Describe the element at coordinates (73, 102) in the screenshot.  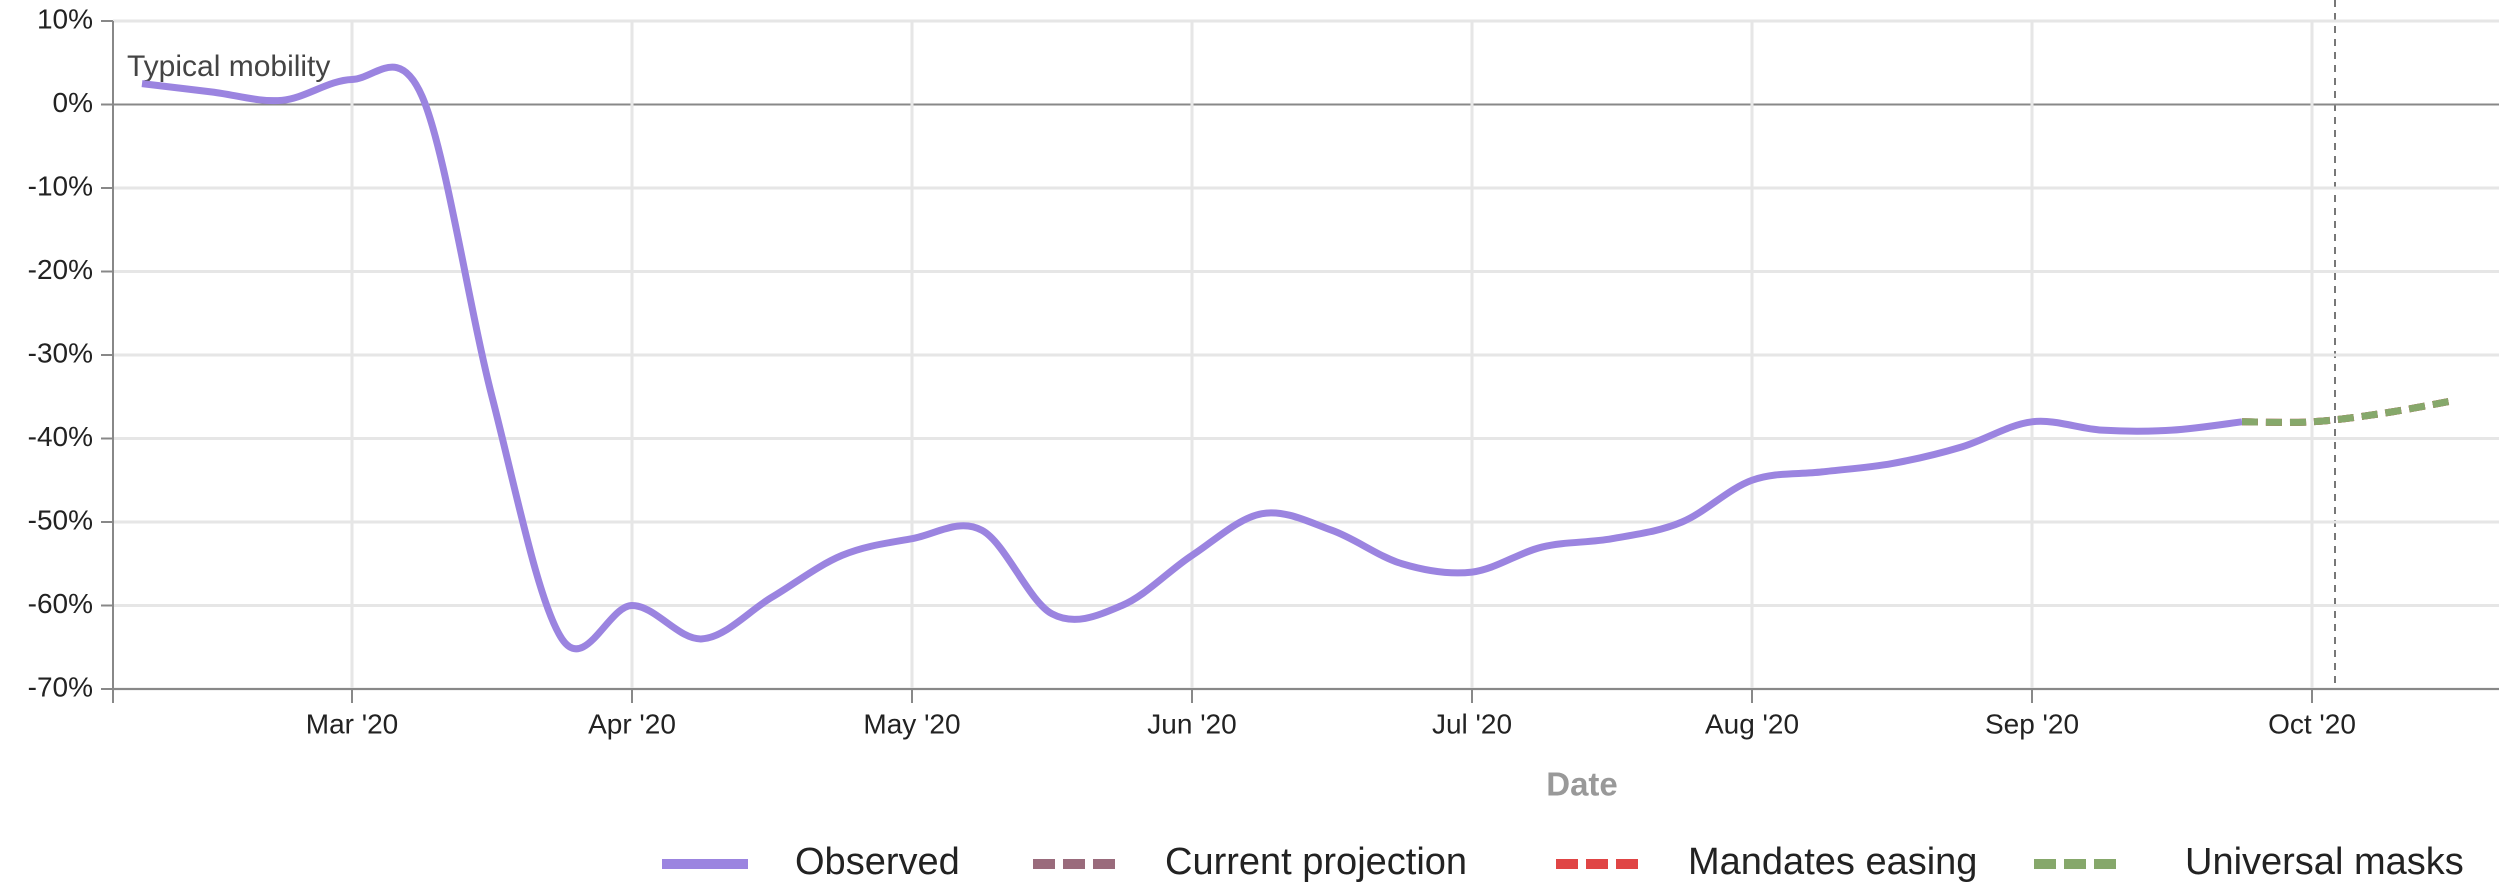
I see `y-tick-label: 0%` at that location.